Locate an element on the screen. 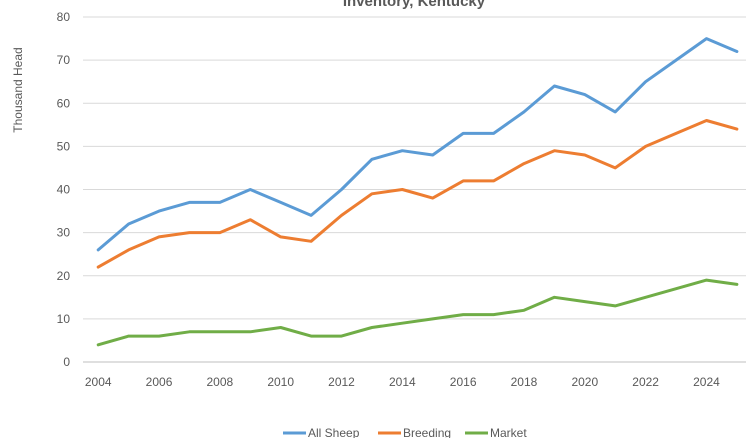 Image resolution: width=748 pixels, height=438 pixels. y-tick-label: 60 is located at coordinates (64, 103).